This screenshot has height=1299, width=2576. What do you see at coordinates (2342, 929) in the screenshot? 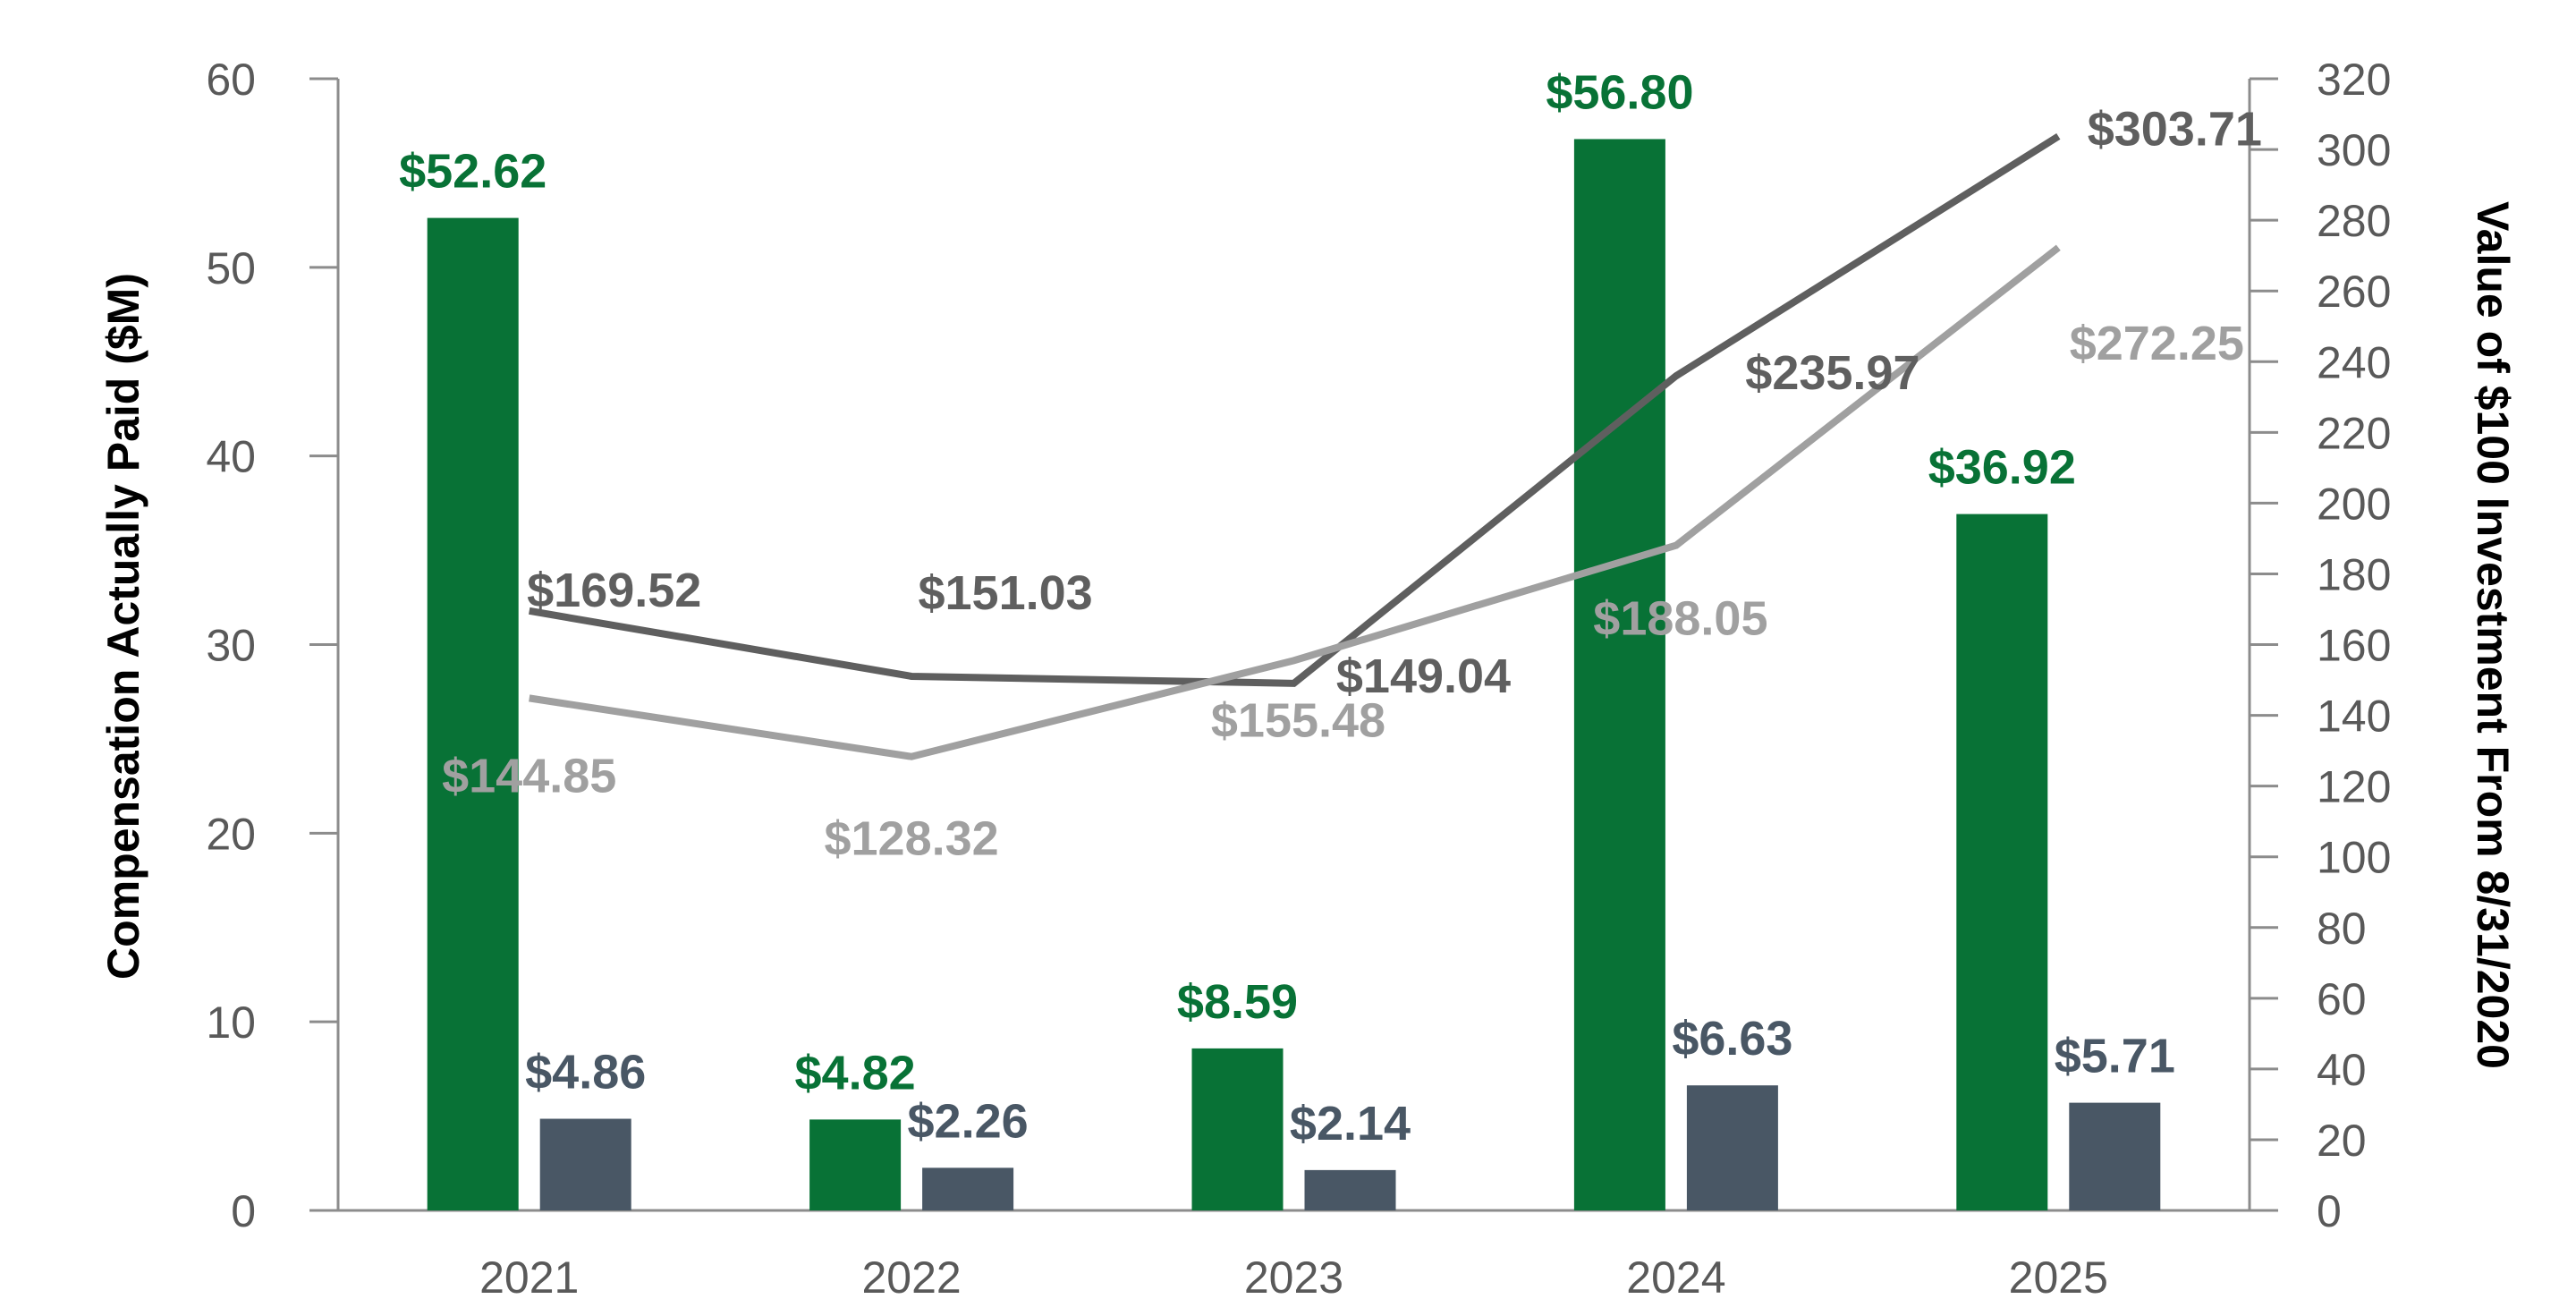
I see `right-tick-label: 80` at bounding box center [2342, 929].